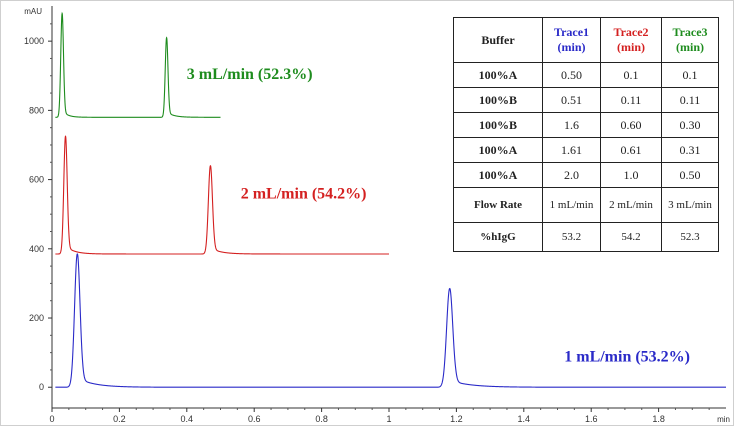 The height and width of the screenshot is (426, 734). Describe the element at coordinates (498, 237) in the screenshot. I see `table-cell-higg-label: %hIgG` at that location.